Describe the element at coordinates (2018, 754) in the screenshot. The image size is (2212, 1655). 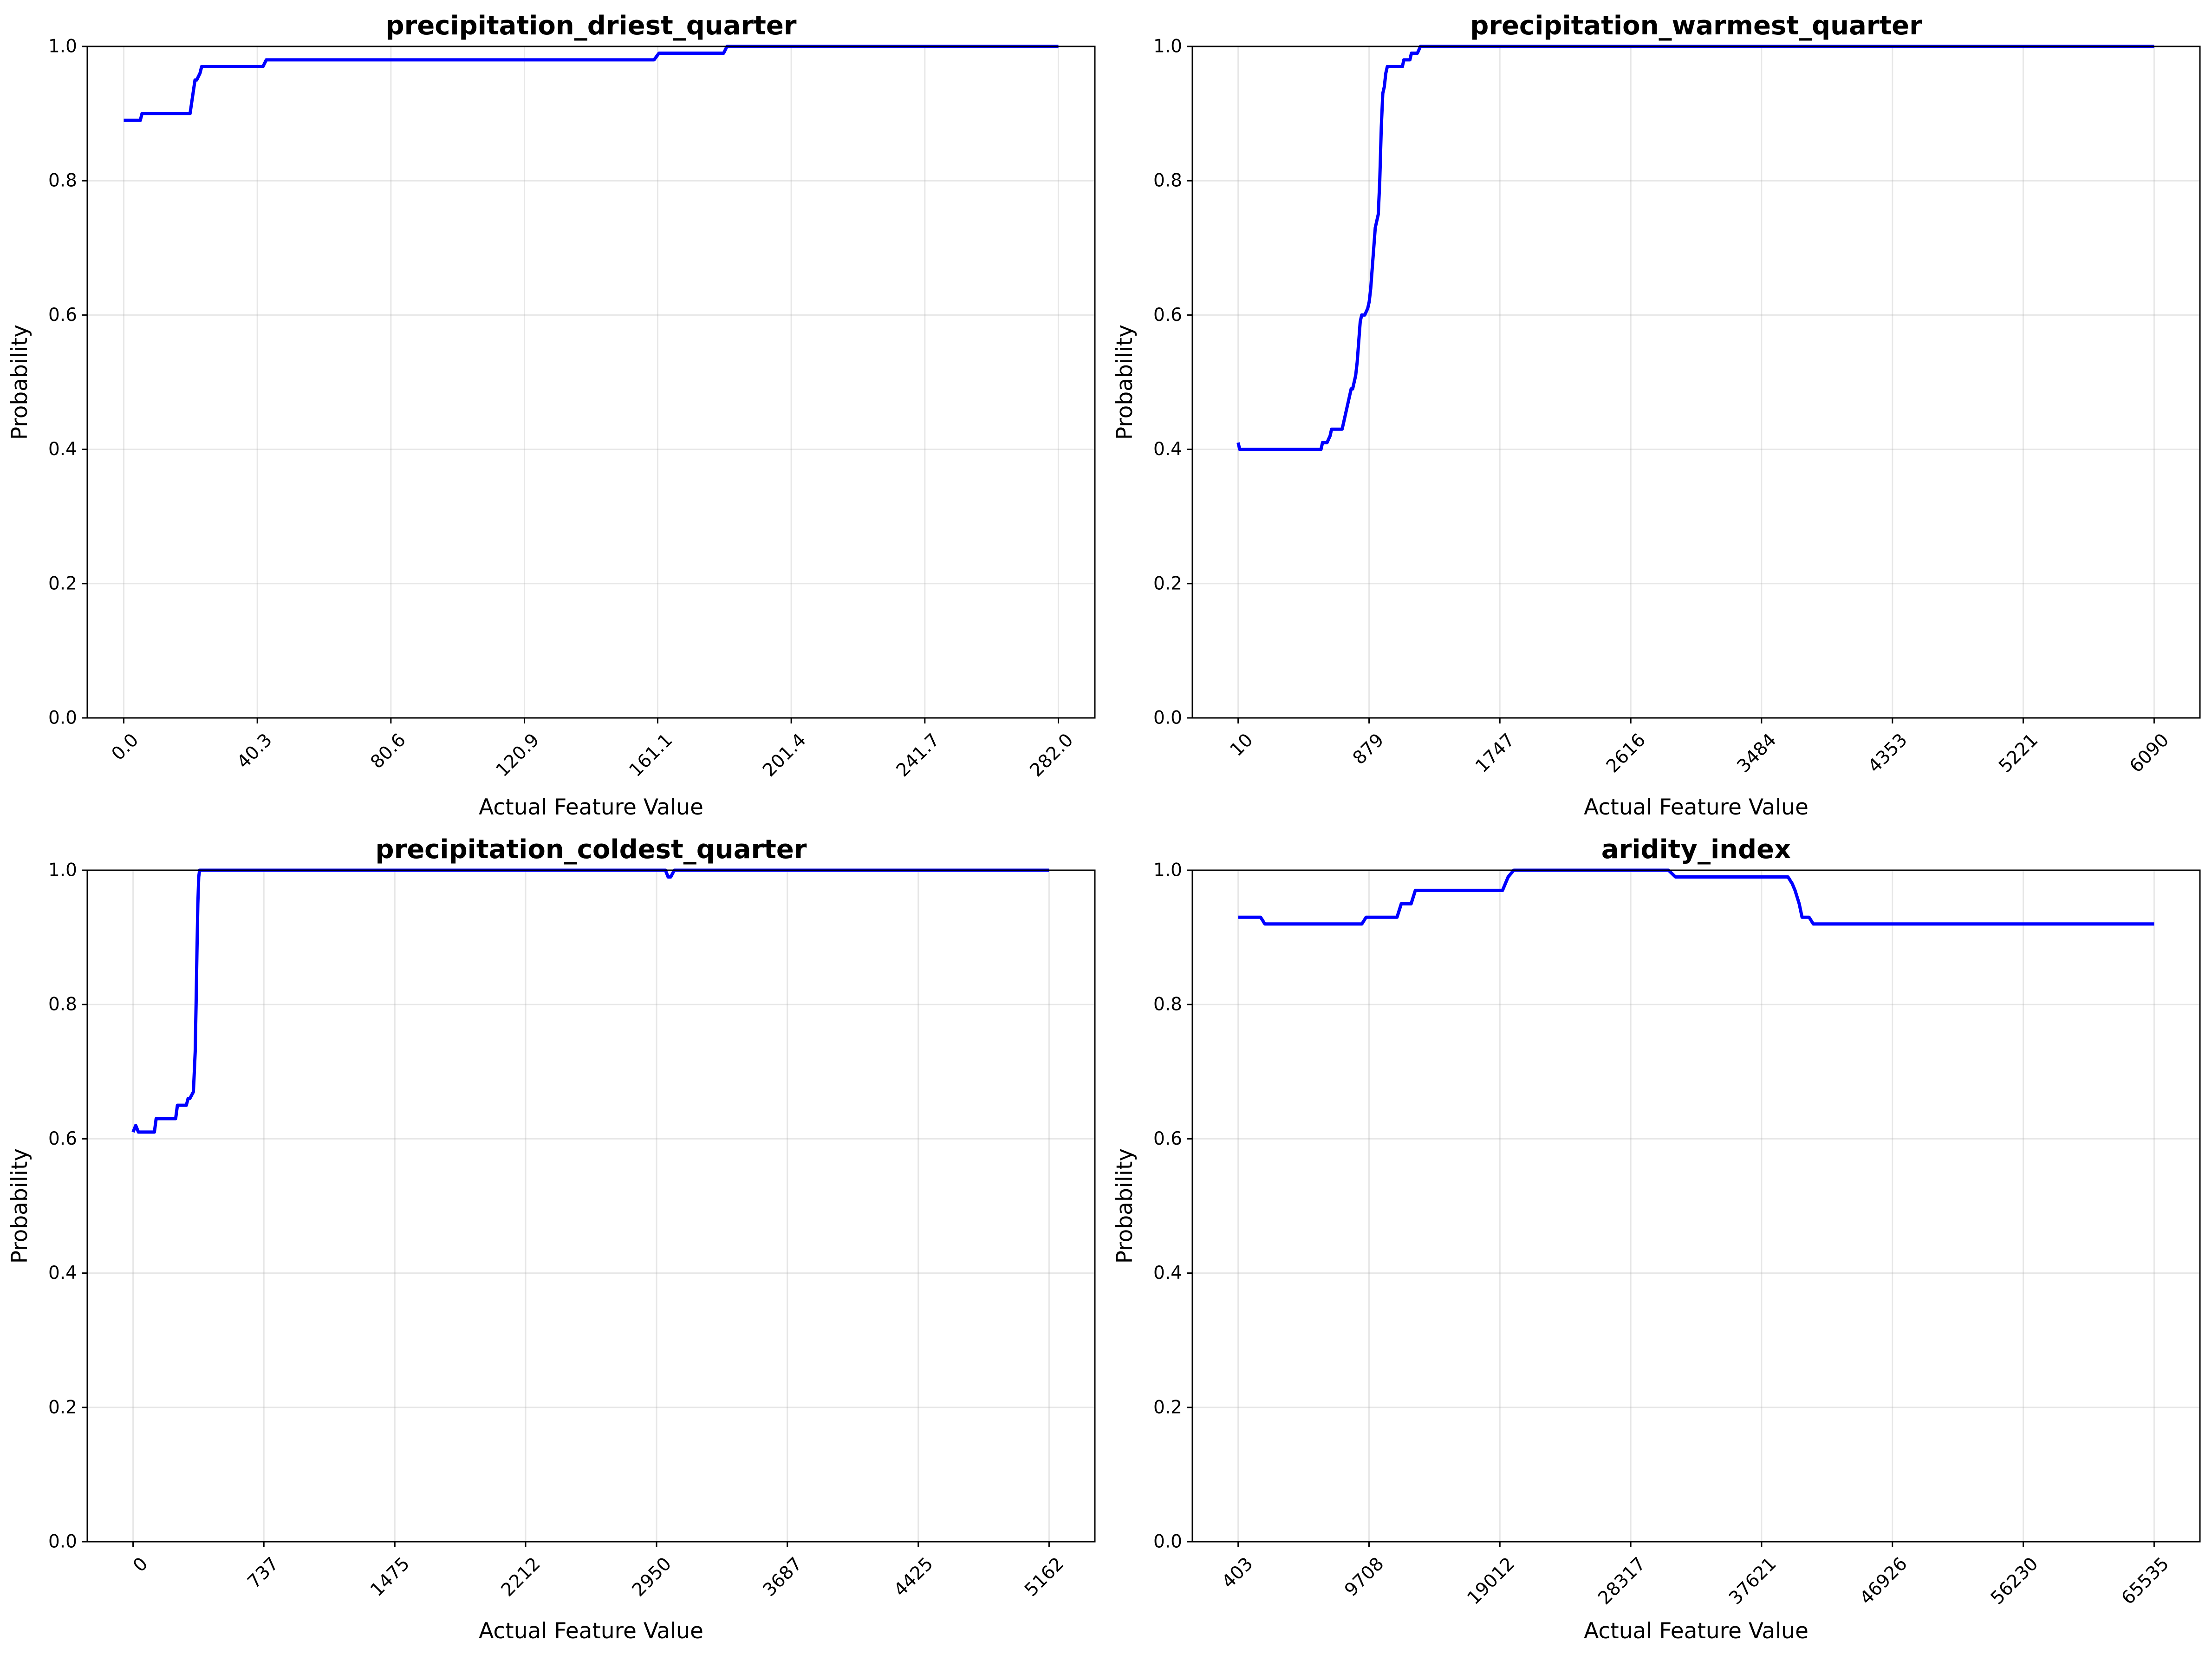
I see `x-tick-label: 5221` at that location.